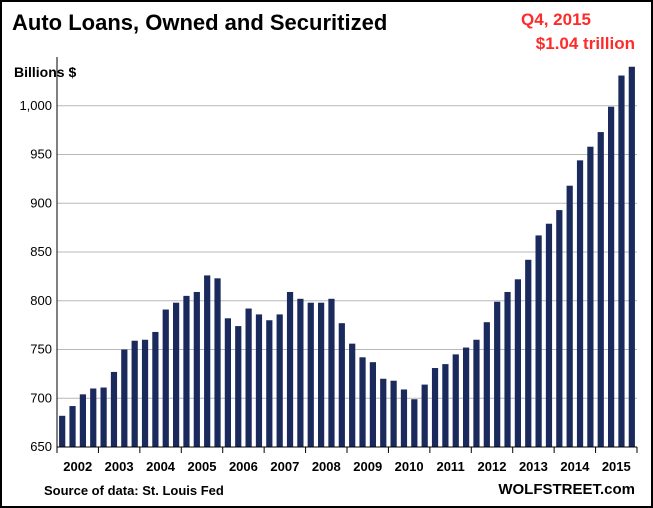 This screenshot has height=508, width=653. I want to click on x-tick-label: 2002, so click(77, 466).